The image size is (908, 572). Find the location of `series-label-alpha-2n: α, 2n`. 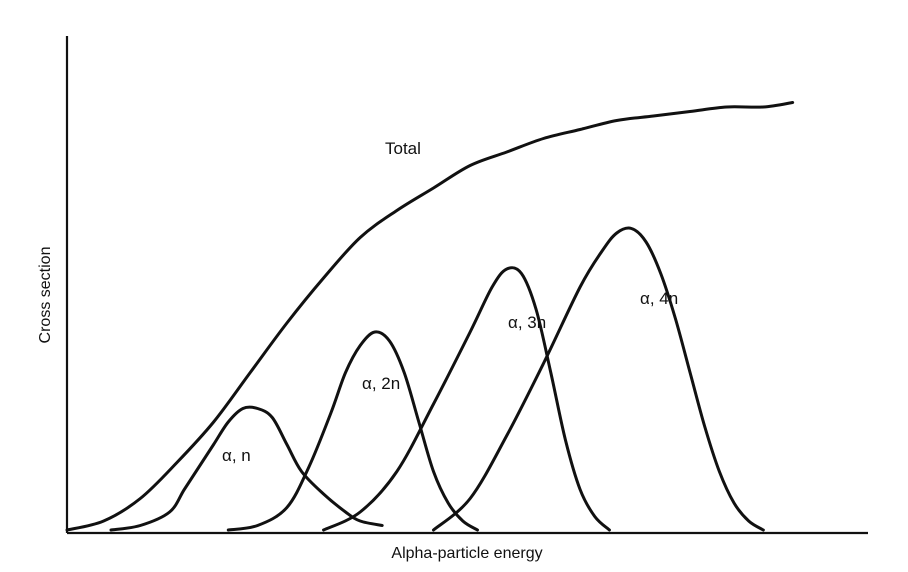

series-label-alpha-2n: α, 2n is located at coordinates (381, 383).